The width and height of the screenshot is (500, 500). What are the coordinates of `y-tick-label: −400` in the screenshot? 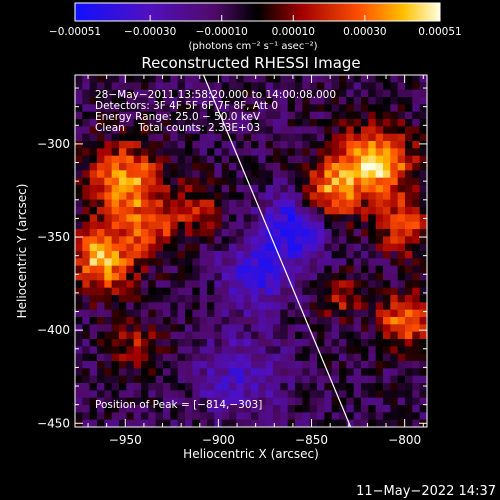 It's located at (53, 330).